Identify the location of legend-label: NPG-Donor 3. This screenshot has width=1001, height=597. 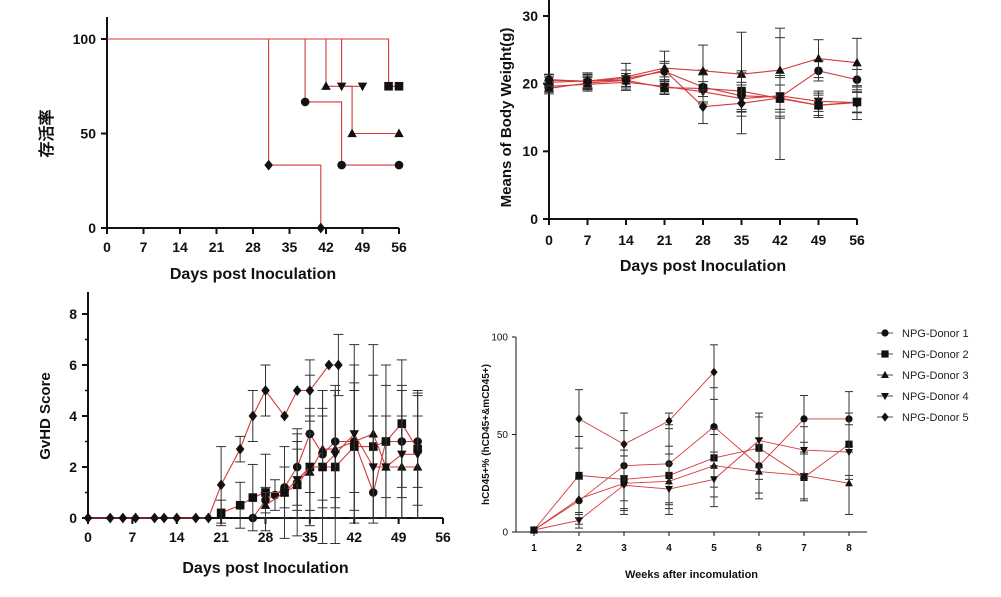
(935, 376).